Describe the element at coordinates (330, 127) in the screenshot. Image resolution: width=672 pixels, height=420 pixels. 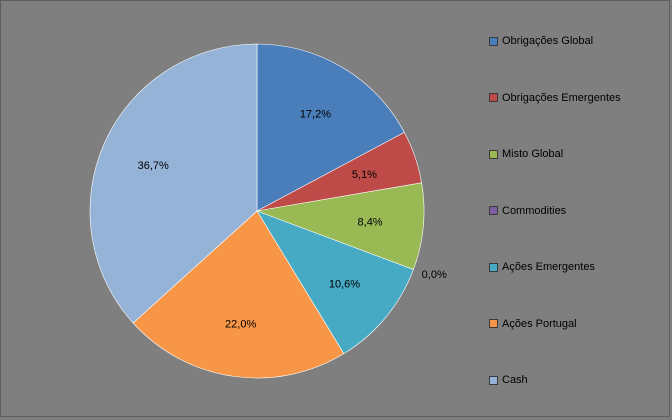
I see `pie-slice-obrigacoes-global` at that location.